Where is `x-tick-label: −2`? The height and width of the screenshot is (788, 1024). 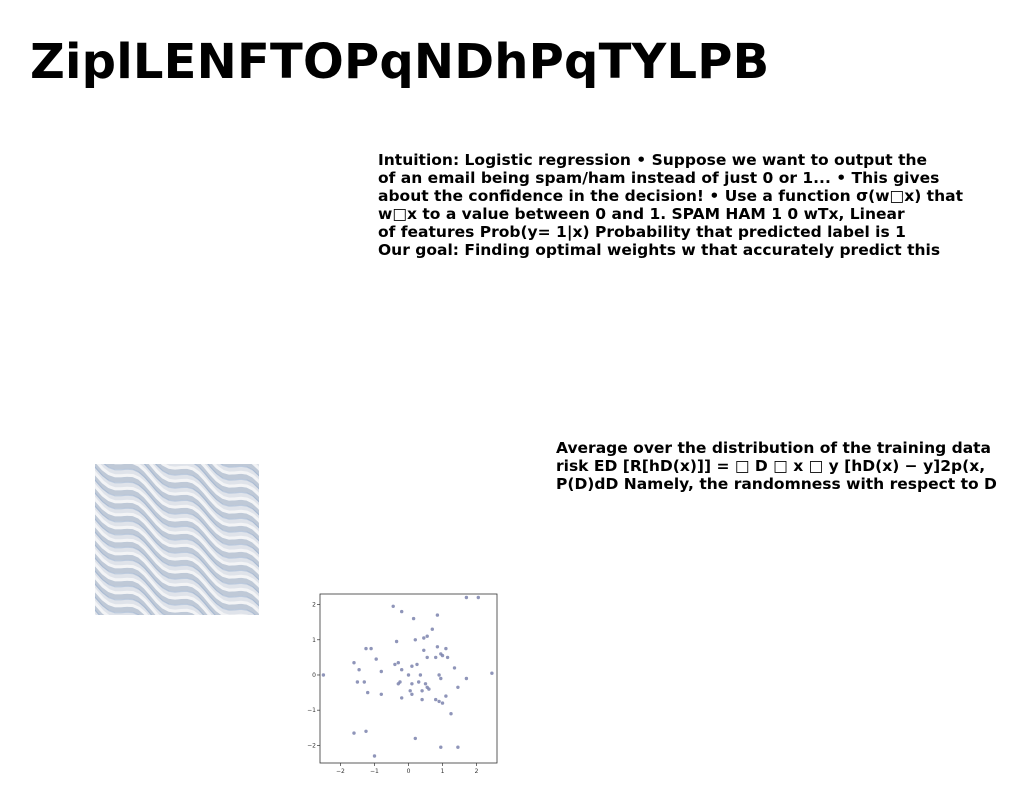 x-tick-label: −2 is located at coordinates (340, 771).